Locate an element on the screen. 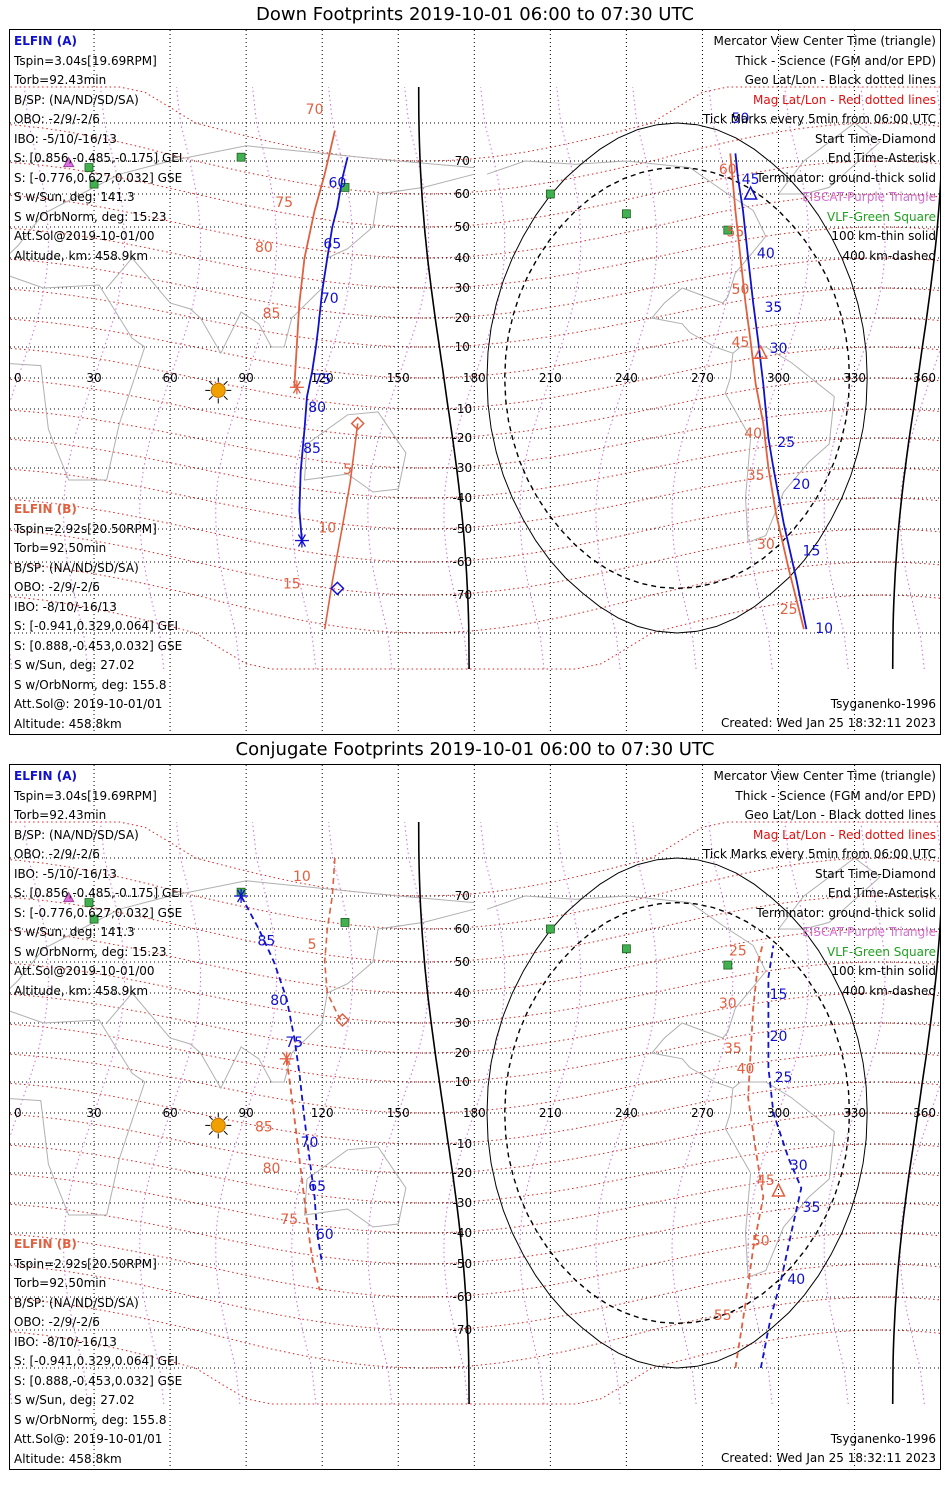 This screenshot has height=1500, width=950. info-line: Att.Sol@2019-10-01/00 is located at coordinates (84, 236).